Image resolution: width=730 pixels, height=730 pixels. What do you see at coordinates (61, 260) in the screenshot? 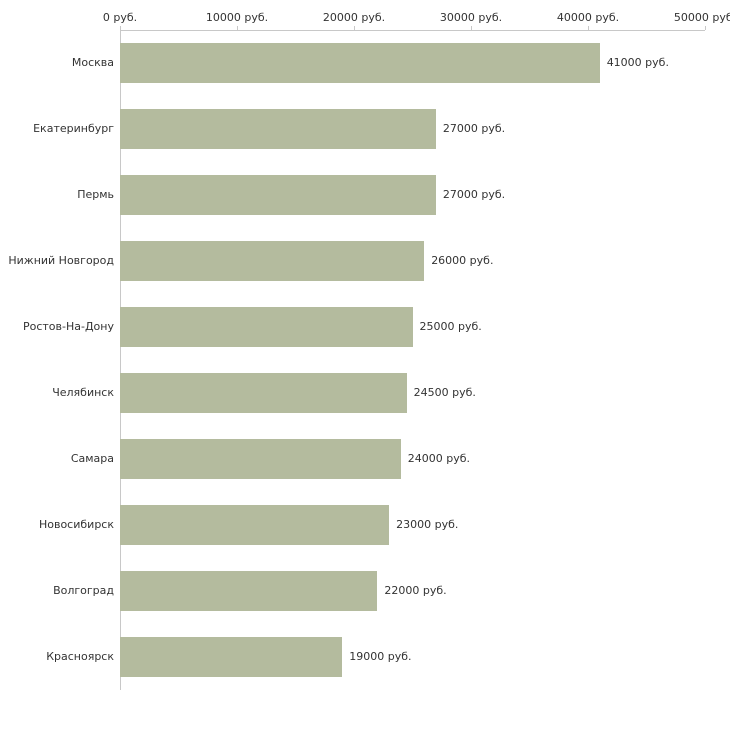
I see `category-label: Нижний Новгород` at bounding box center [61, 260].